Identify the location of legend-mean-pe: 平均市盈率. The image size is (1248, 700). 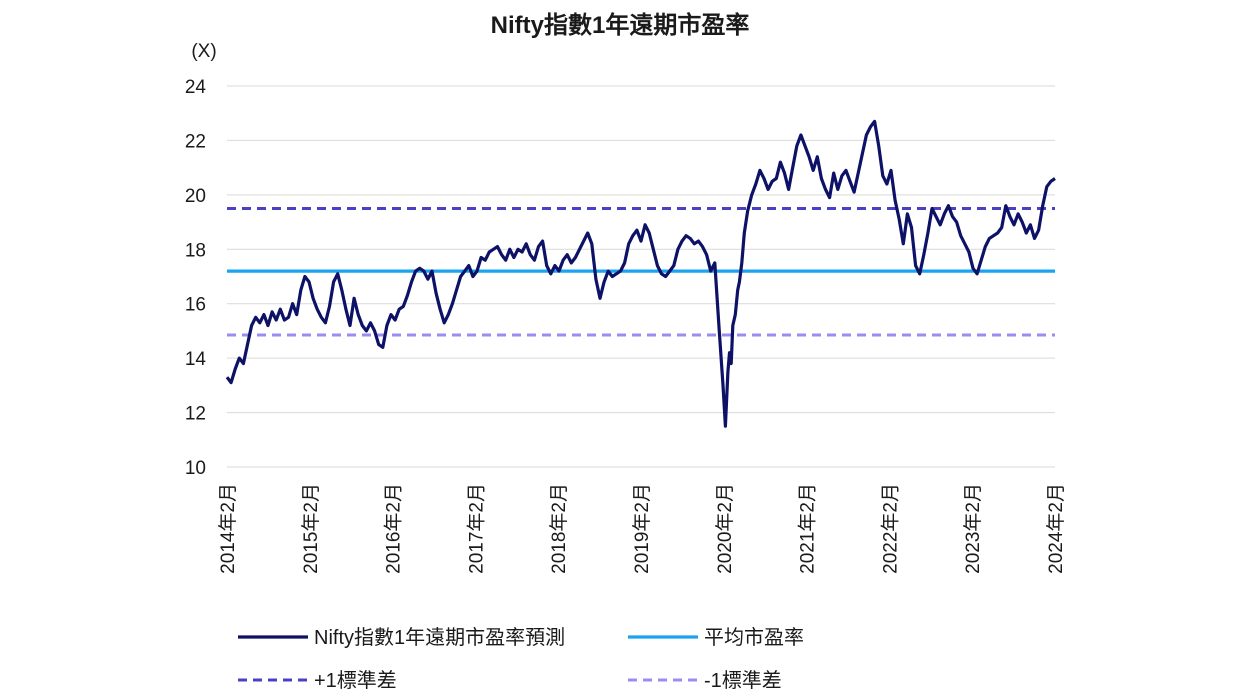
(716, 637).